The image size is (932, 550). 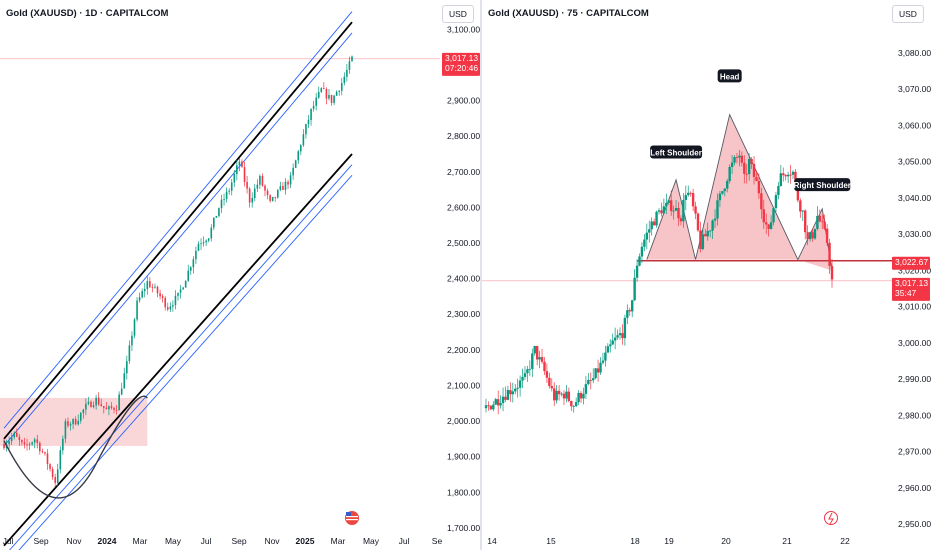 What do you see at coordinates (463, 101) in the screenshot?
I see `y-tick-label: 2,900.00` at bounding box center [463, 101].